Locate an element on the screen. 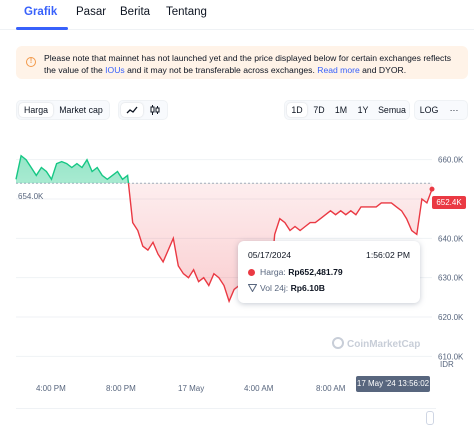 The image size is (474, 427). x-tick-label: 17 May is located at coordinates (191, 388).